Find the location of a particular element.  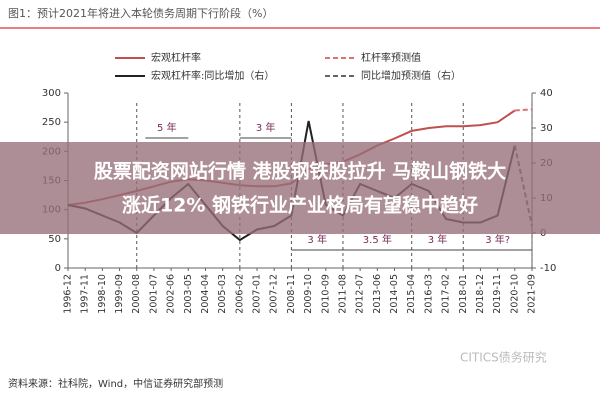

watermark: CITICS债务研究 is located at coordinates (503, 357).